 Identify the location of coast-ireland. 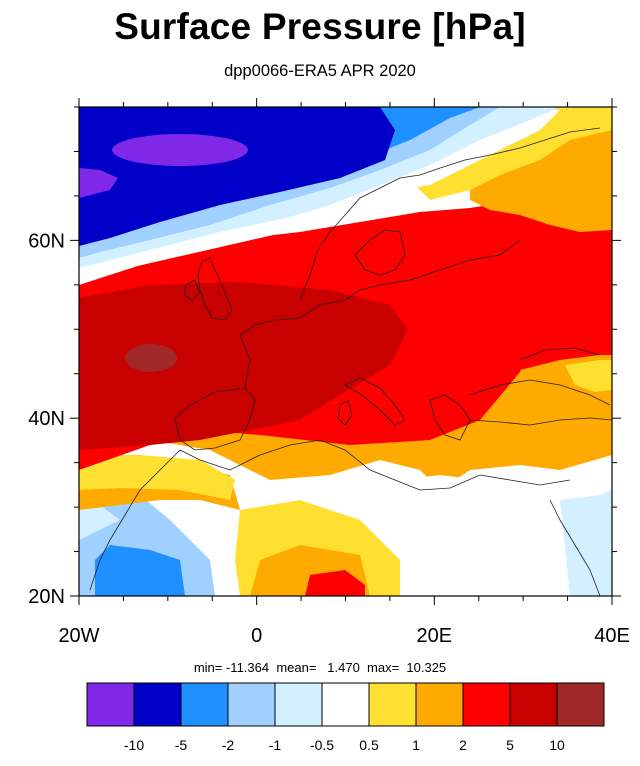
(192, 290).